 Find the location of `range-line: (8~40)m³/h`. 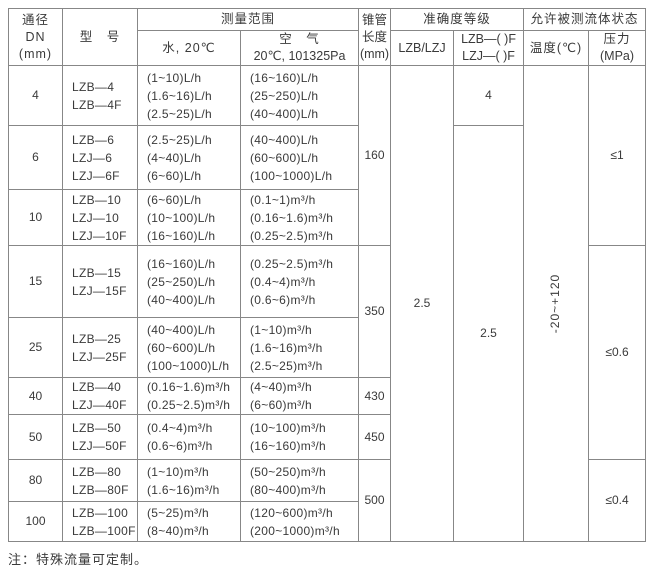

range-line: (8~40)m³/h is located at coordinates (178, 530).